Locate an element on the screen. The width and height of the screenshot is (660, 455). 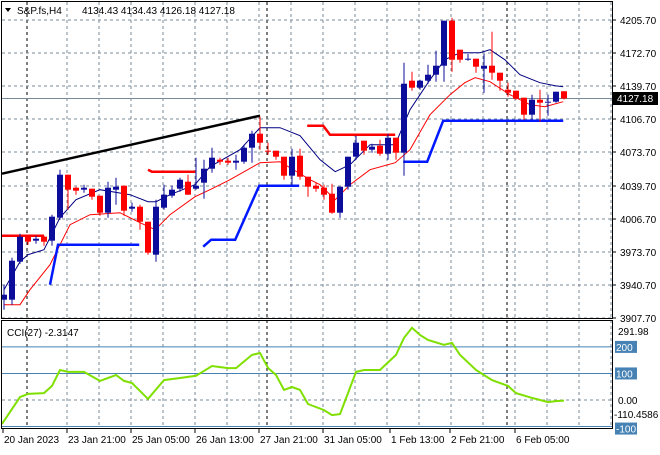
time-tick-label: 31 Jan 05:00 is located at coordinates (353, 440).